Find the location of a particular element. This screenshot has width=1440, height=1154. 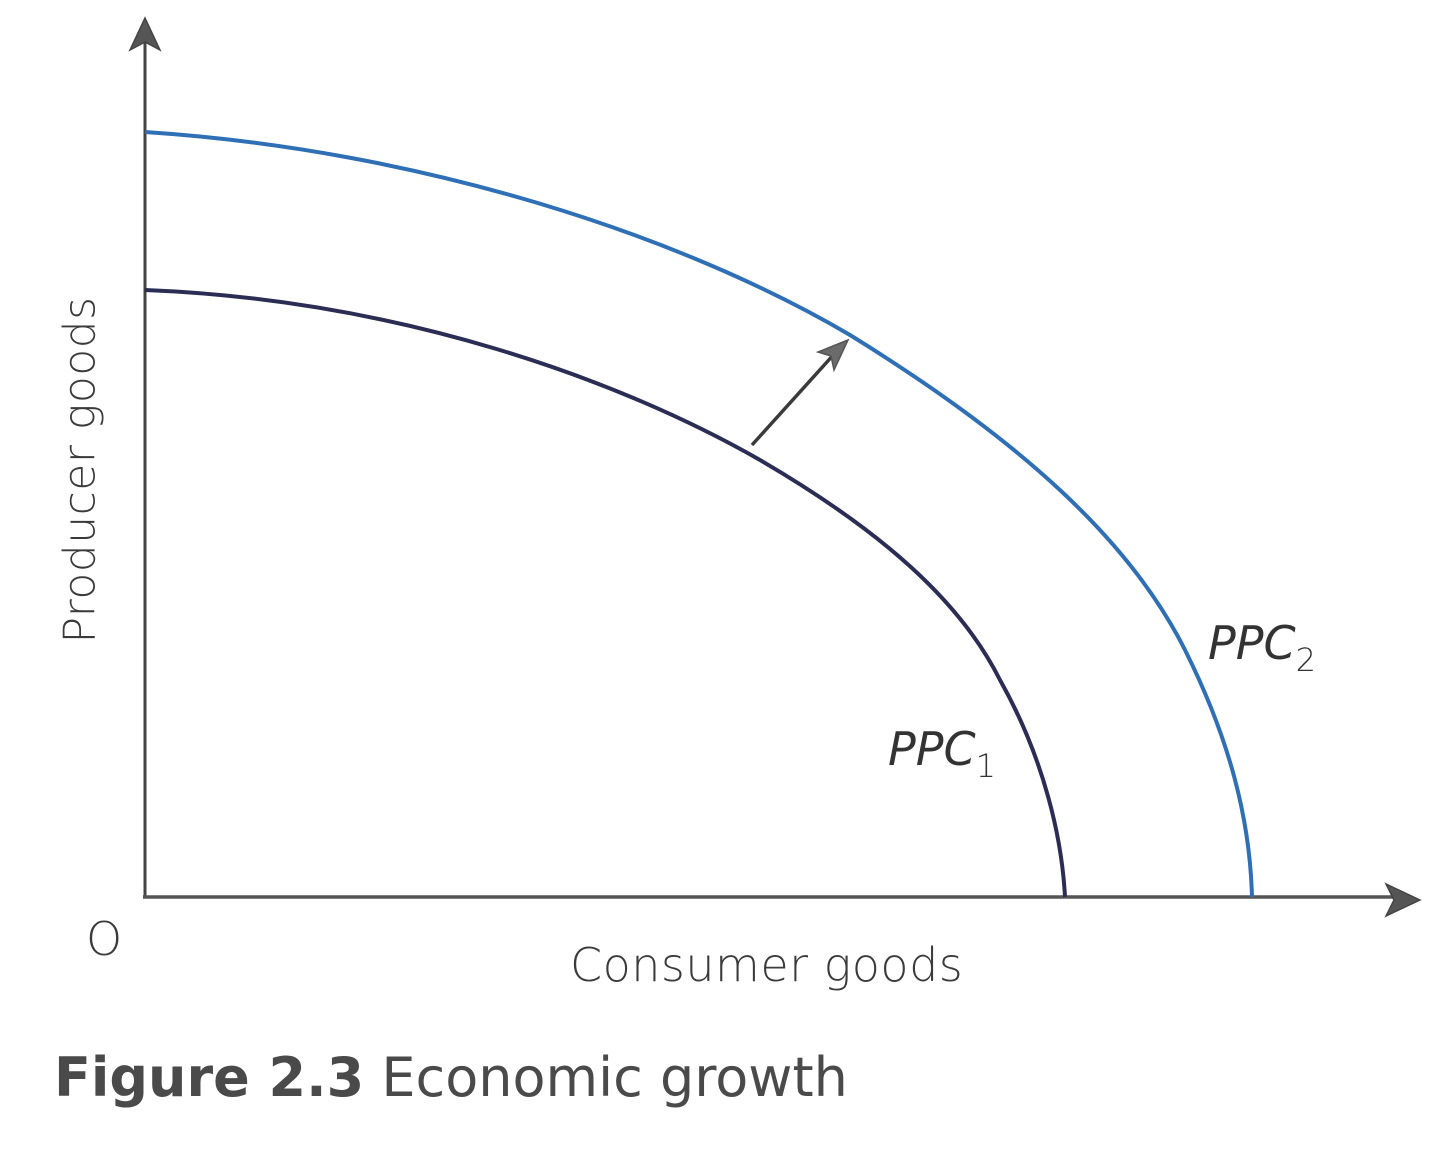

x-axis-arrowhead-icon is located at coordinates (1403, 900).